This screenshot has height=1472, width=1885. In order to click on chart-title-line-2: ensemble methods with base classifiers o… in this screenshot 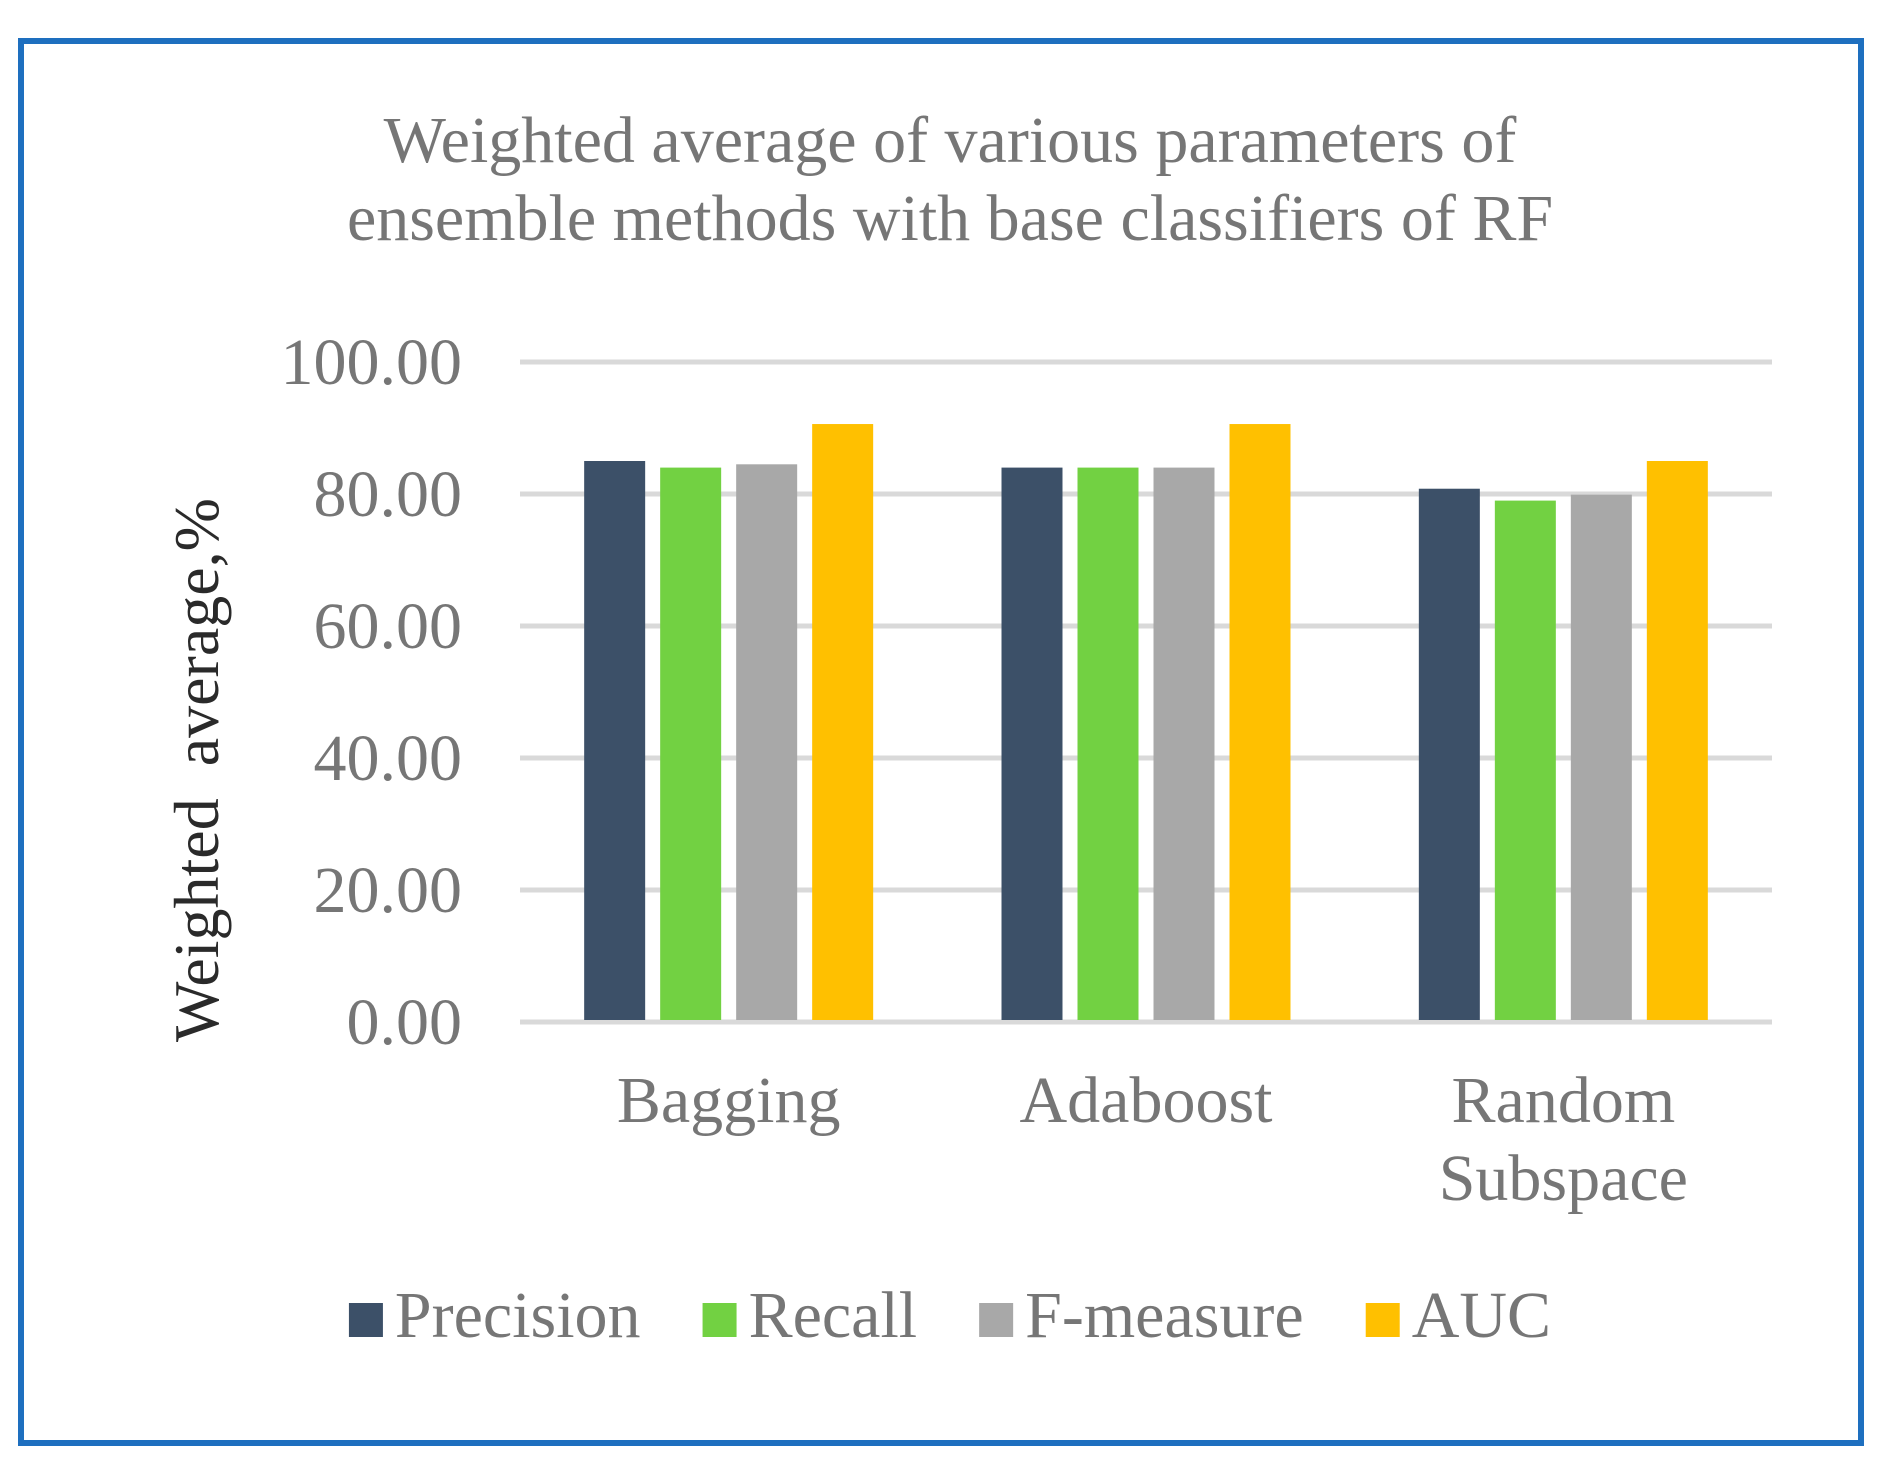, I will do `click(950, 218)`.